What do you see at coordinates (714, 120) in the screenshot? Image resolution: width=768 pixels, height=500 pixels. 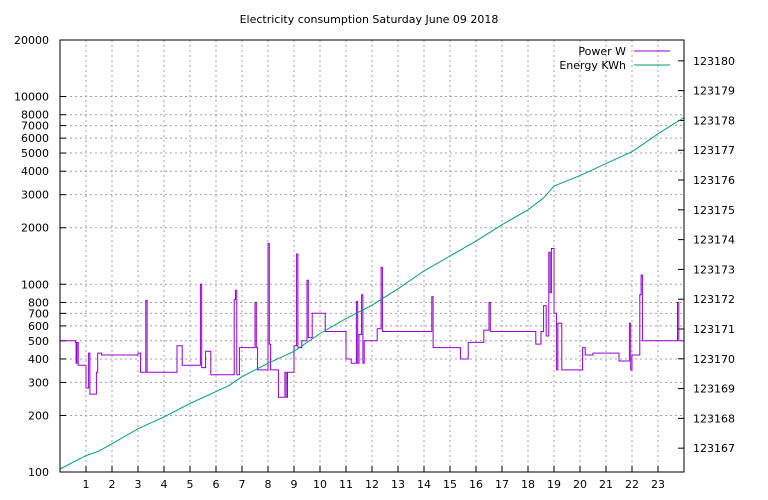 I see `y-right-tick-label: 123178` at bounding box center [714, 120].